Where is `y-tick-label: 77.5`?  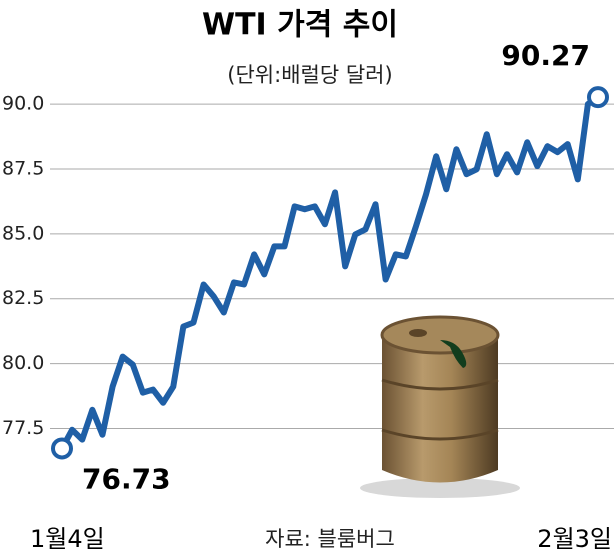
y-tick-label: 77.5 is located at coordinates (23, 428).